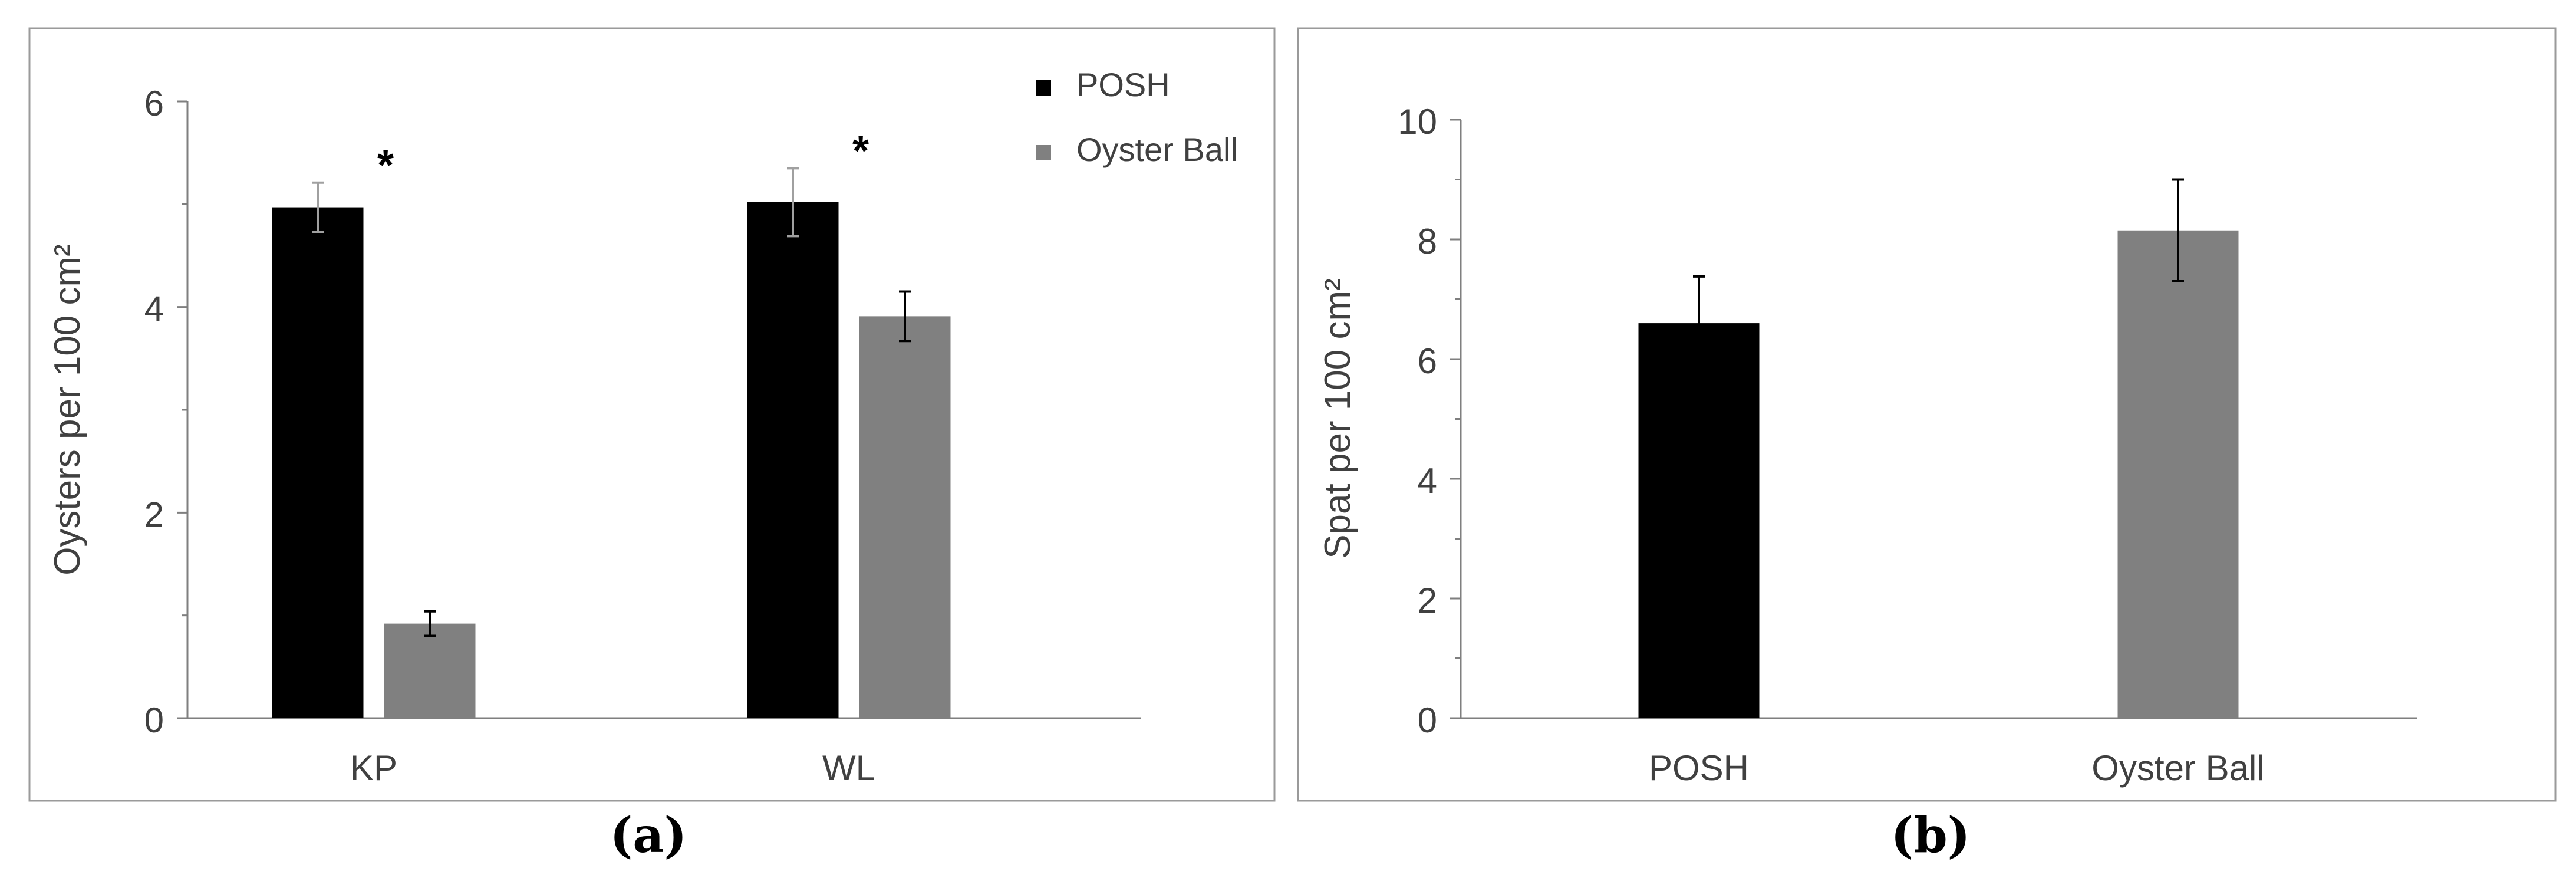  What do you see at coordinates (1427, 242) in the screenshot?
I see `y-tick-label: 8` at bounding box center [1427, 242].